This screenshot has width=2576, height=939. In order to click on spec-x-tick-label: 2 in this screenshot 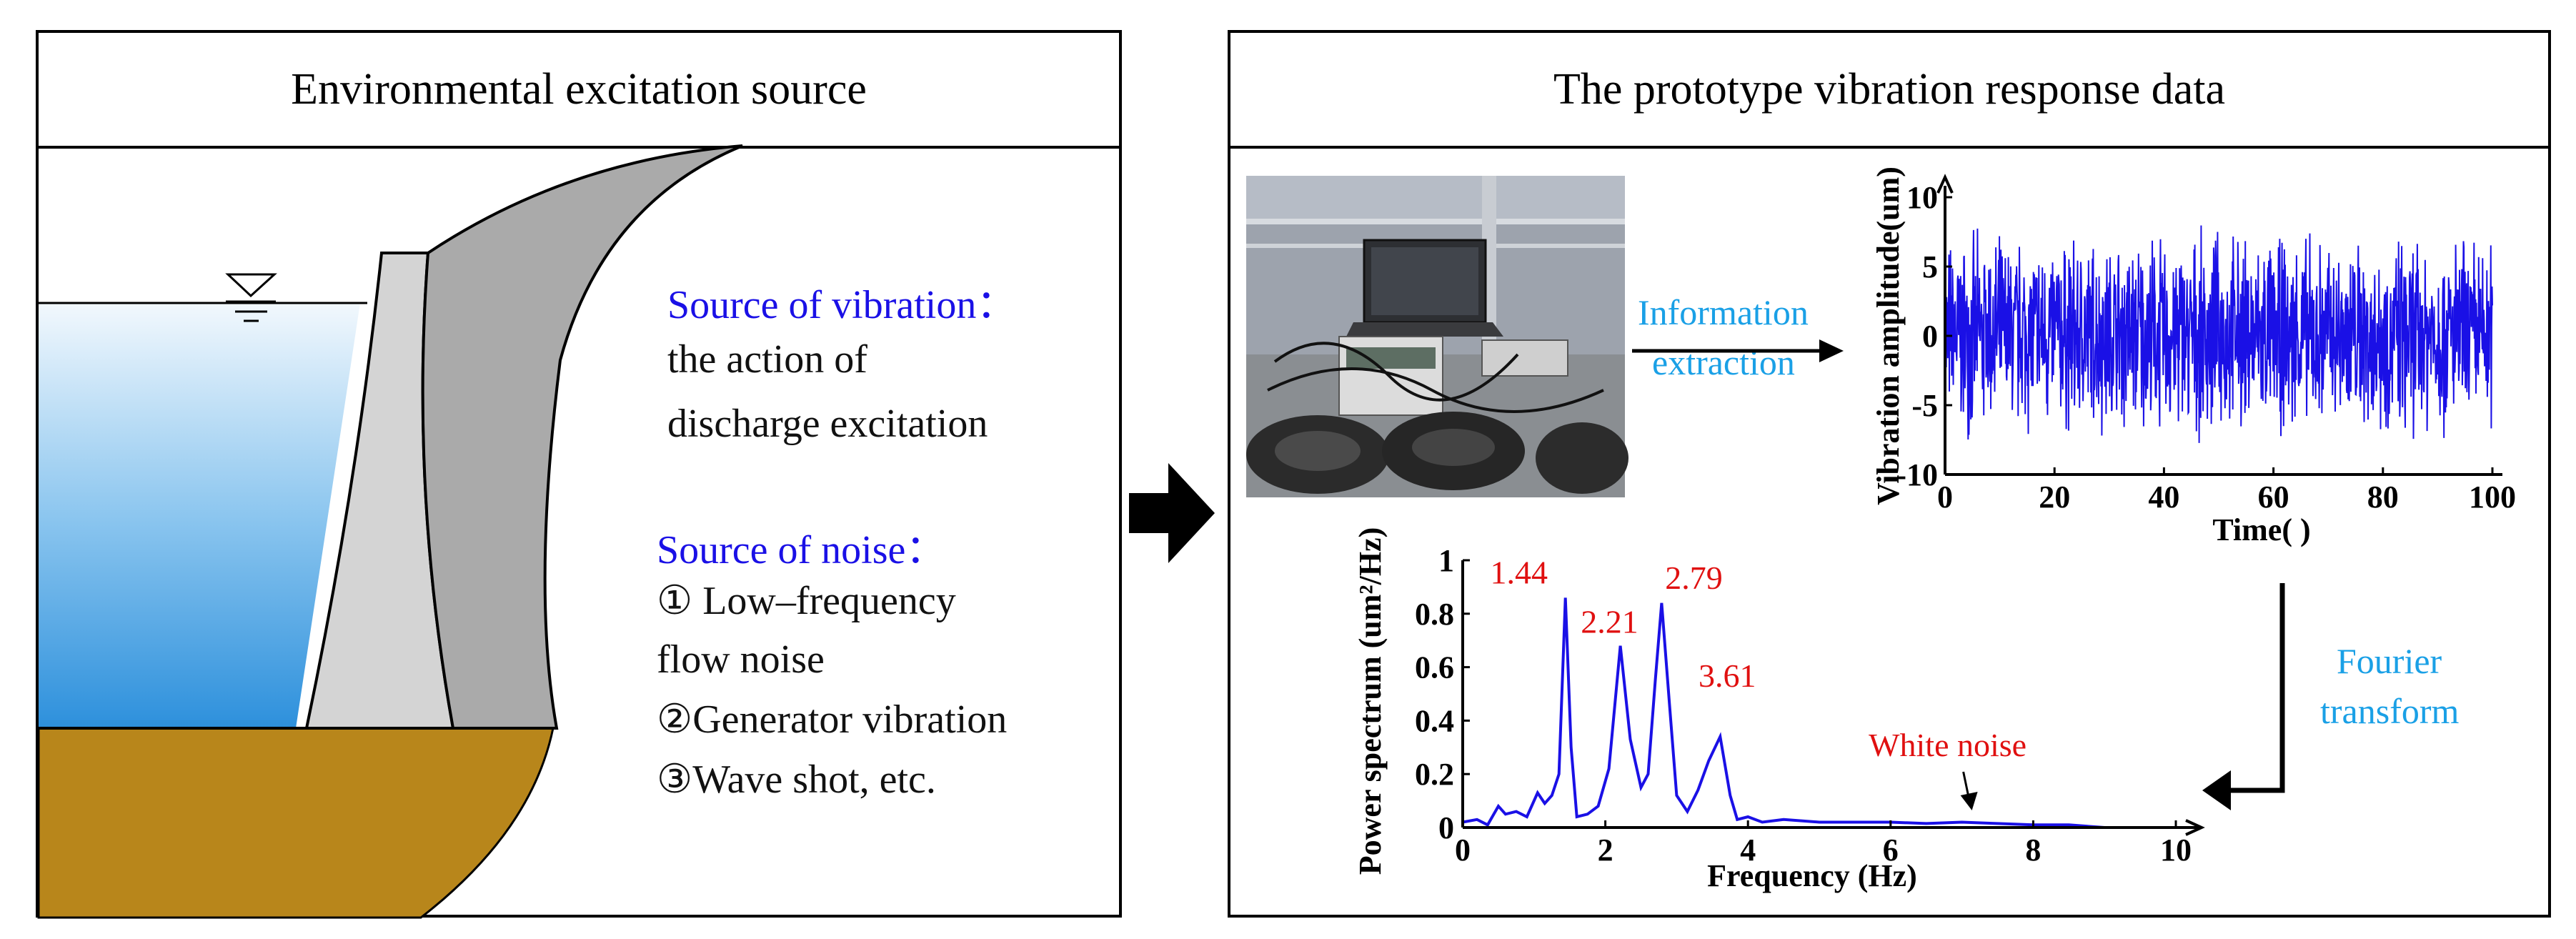, I will do `click(1605, 850)`.